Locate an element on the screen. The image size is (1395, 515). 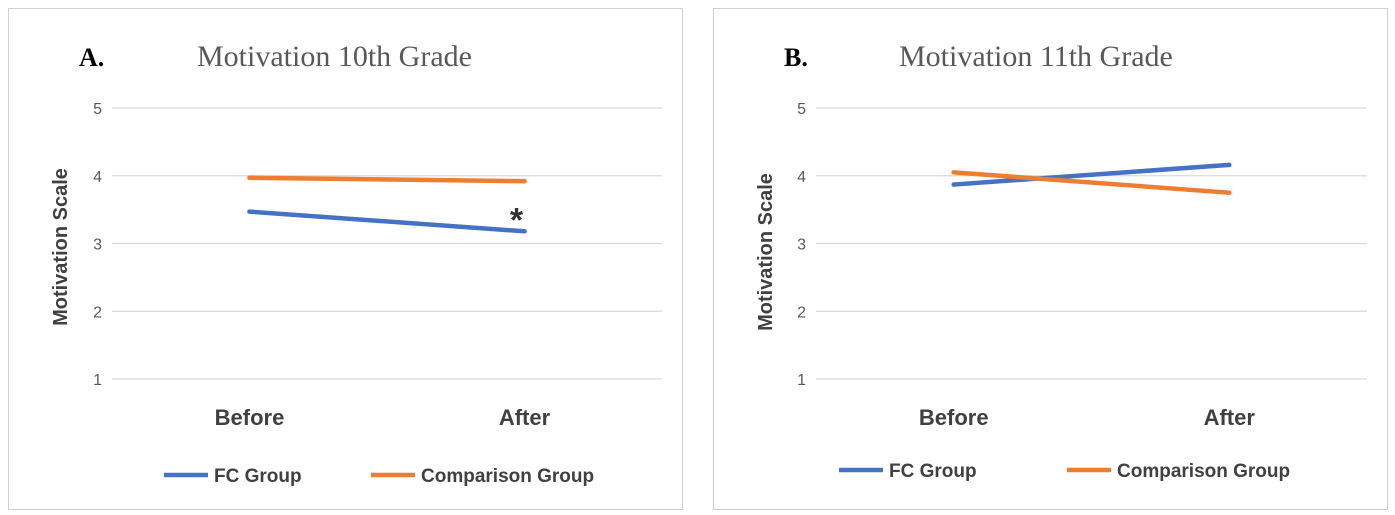
chart-title-a: Motivation 10th Grade is located at coordinates (334, 56).